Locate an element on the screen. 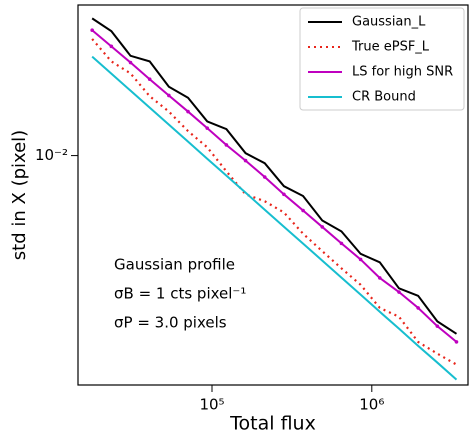  legend-box is located at coordinates (382, 59).